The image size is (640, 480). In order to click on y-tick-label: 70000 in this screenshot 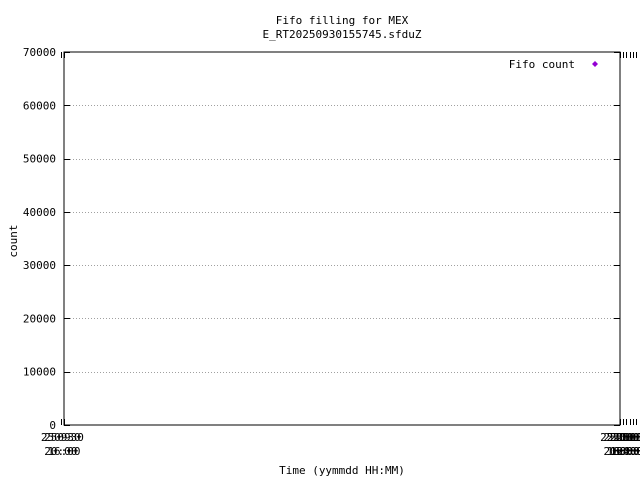, I will do `click(39, 52)`.